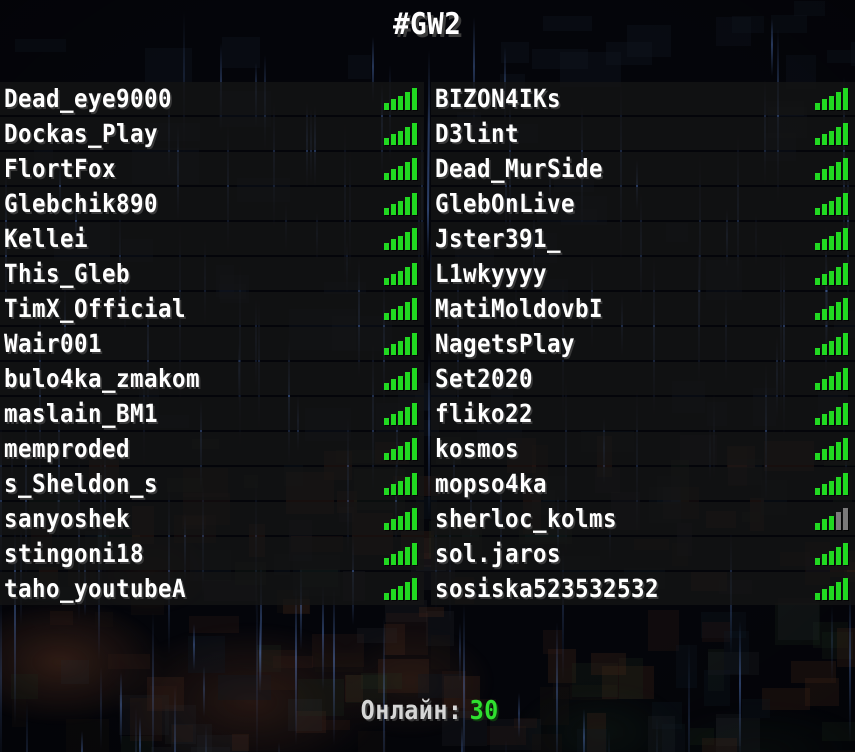 The width and height of the screenshot is (855, 752). What do you see at coordinates (519, 308) in the screenshot?
I see `player-name: MatiMoldovbI` at bounding box center [519, 308].